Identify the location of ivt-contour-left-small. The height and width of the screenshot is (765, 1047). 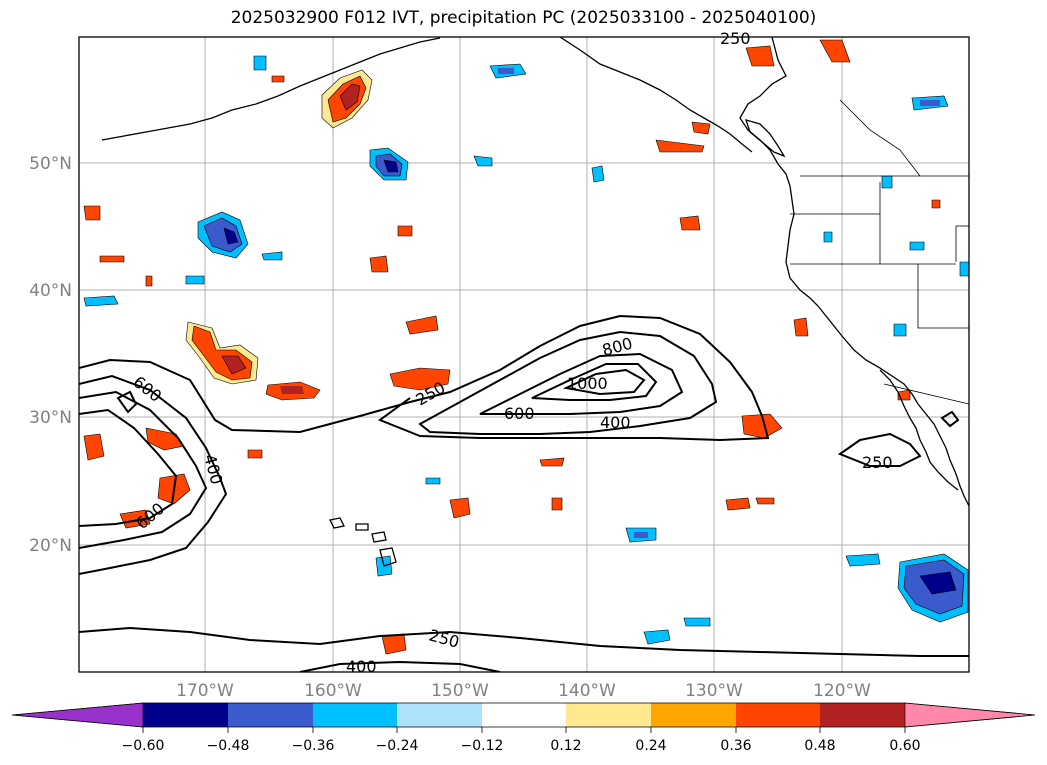
(127, 402).